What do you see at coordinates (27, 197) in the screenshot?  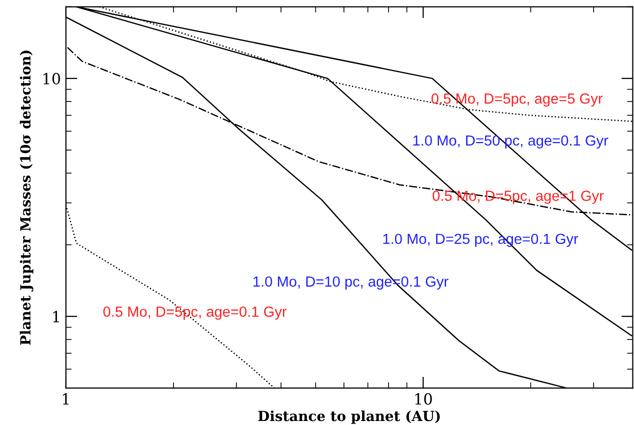 I see `y-axis-title: Planet Jupiter Masses (10σ detection)` at bounding box center [27, 197].